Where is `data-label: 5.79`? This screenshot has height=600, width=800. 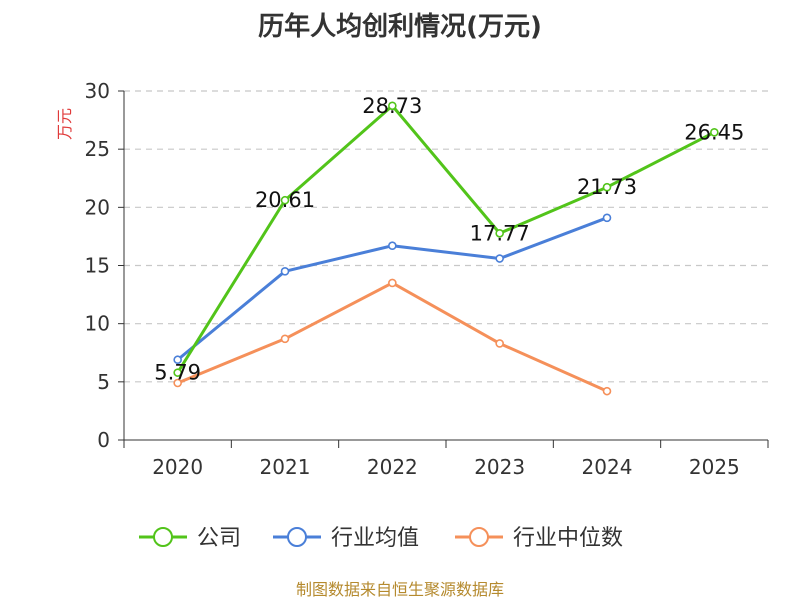
data-label: 5.79 is located at coordinates (177, 373).